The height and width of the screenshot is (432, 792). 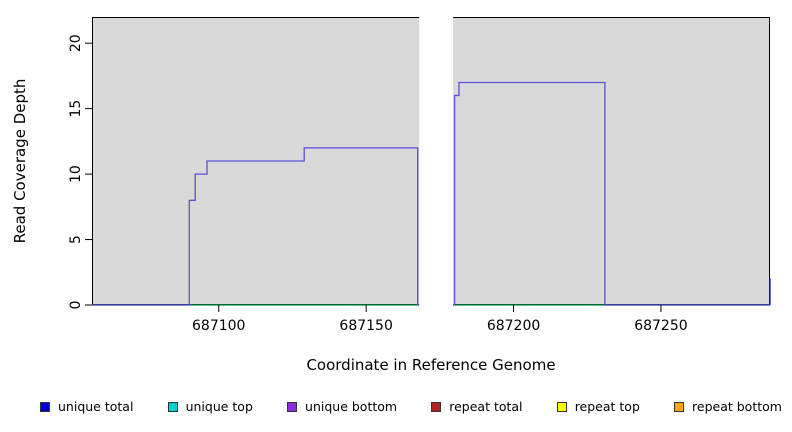 I want to click on legend-item: repeat top, so click(x=598, y=406).